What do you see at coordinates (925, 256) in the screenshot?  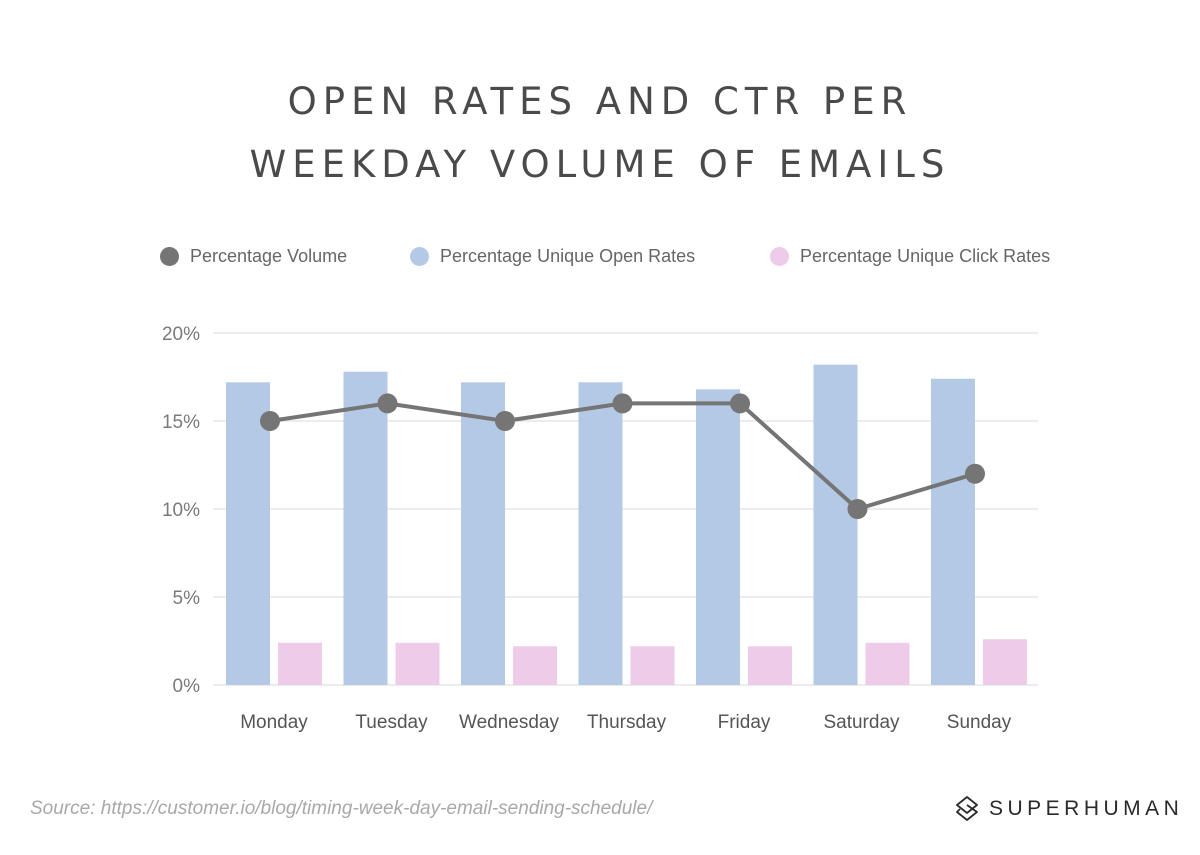 I see `legend-label-click-rates: Percentage Unique Click Rates` at bounding box center [925, 256].